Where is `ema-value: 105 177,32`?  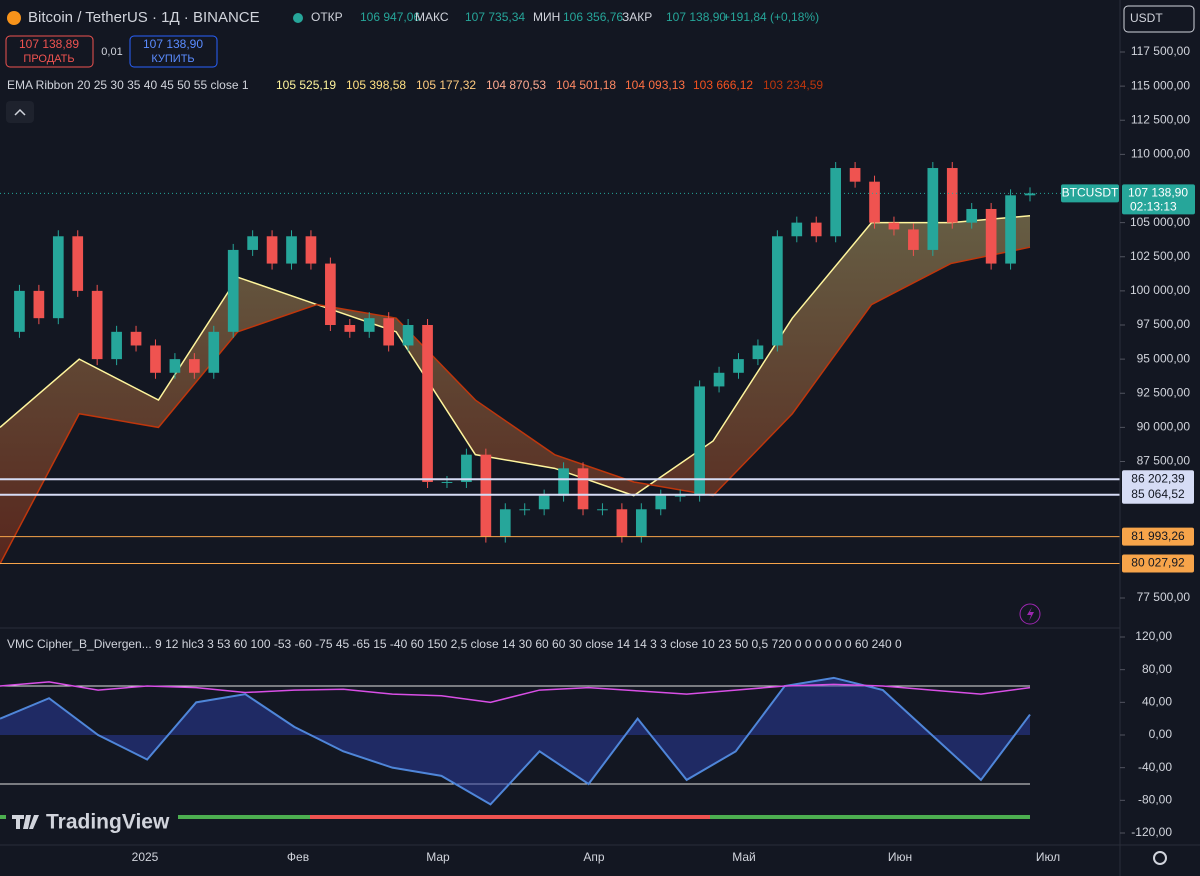 ema-value: 105 177,32 is located at coordinates (446, 85).